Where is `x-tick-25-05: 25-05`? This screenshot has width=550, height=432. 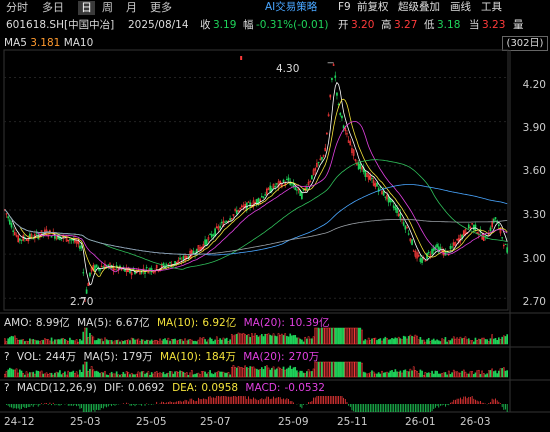 x-tick-25-05: 25-05 is located at coordinates (151, 422).